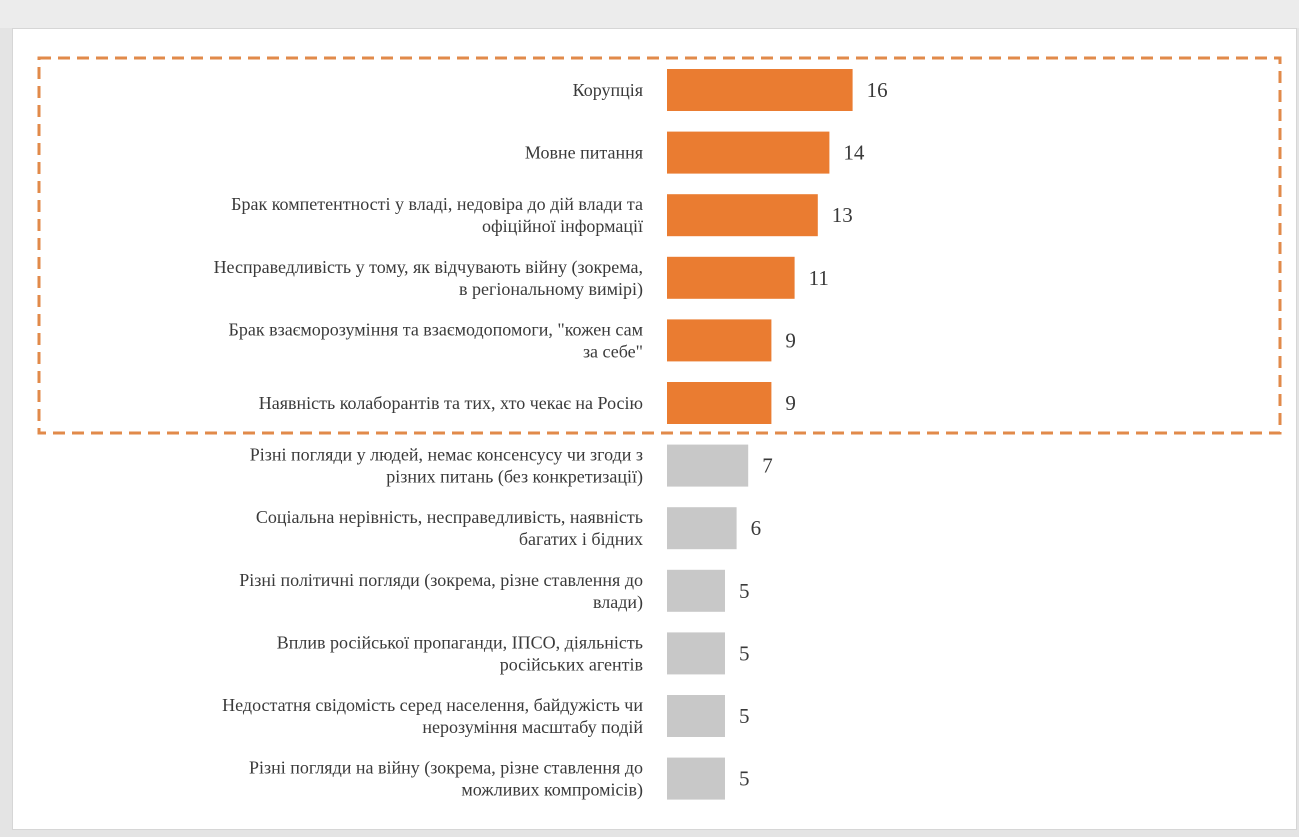 The image size is (1299, 837). I want to click on value-label-1: 16, so click(877, 90).